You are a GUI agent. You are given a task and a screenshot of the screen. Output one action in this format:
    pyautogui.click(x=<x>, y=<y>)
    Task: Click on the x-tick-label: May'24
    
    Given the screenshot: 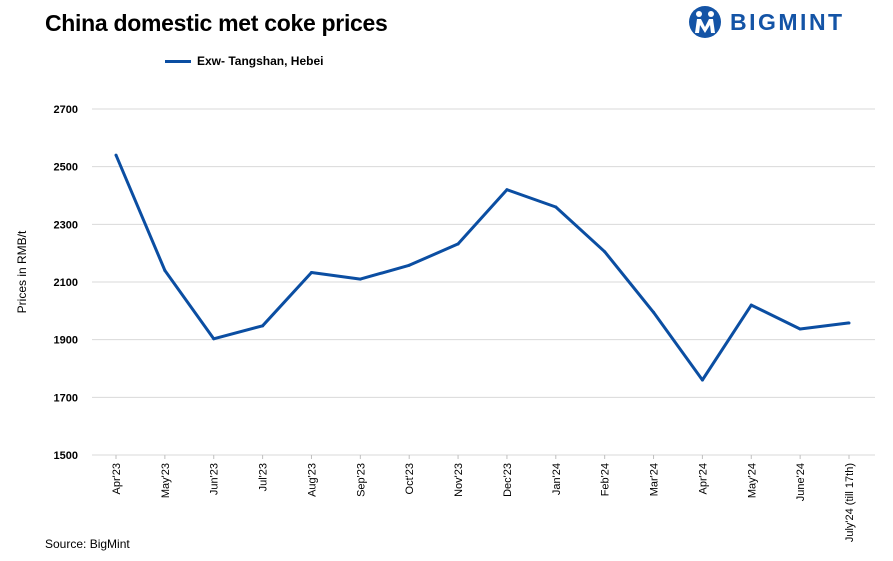 What is the action you would take?
    pyautogui.click(x=752, y=480)
    